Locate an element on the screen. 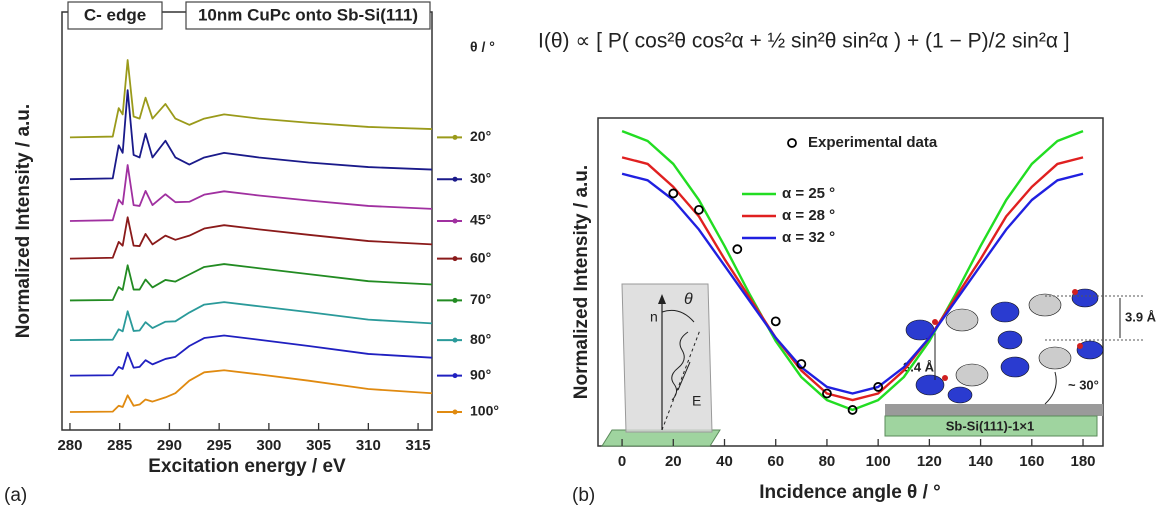 The height and width of the screenshot is (510, 1170). angle-label: θ is located at coordinates (688, 299).